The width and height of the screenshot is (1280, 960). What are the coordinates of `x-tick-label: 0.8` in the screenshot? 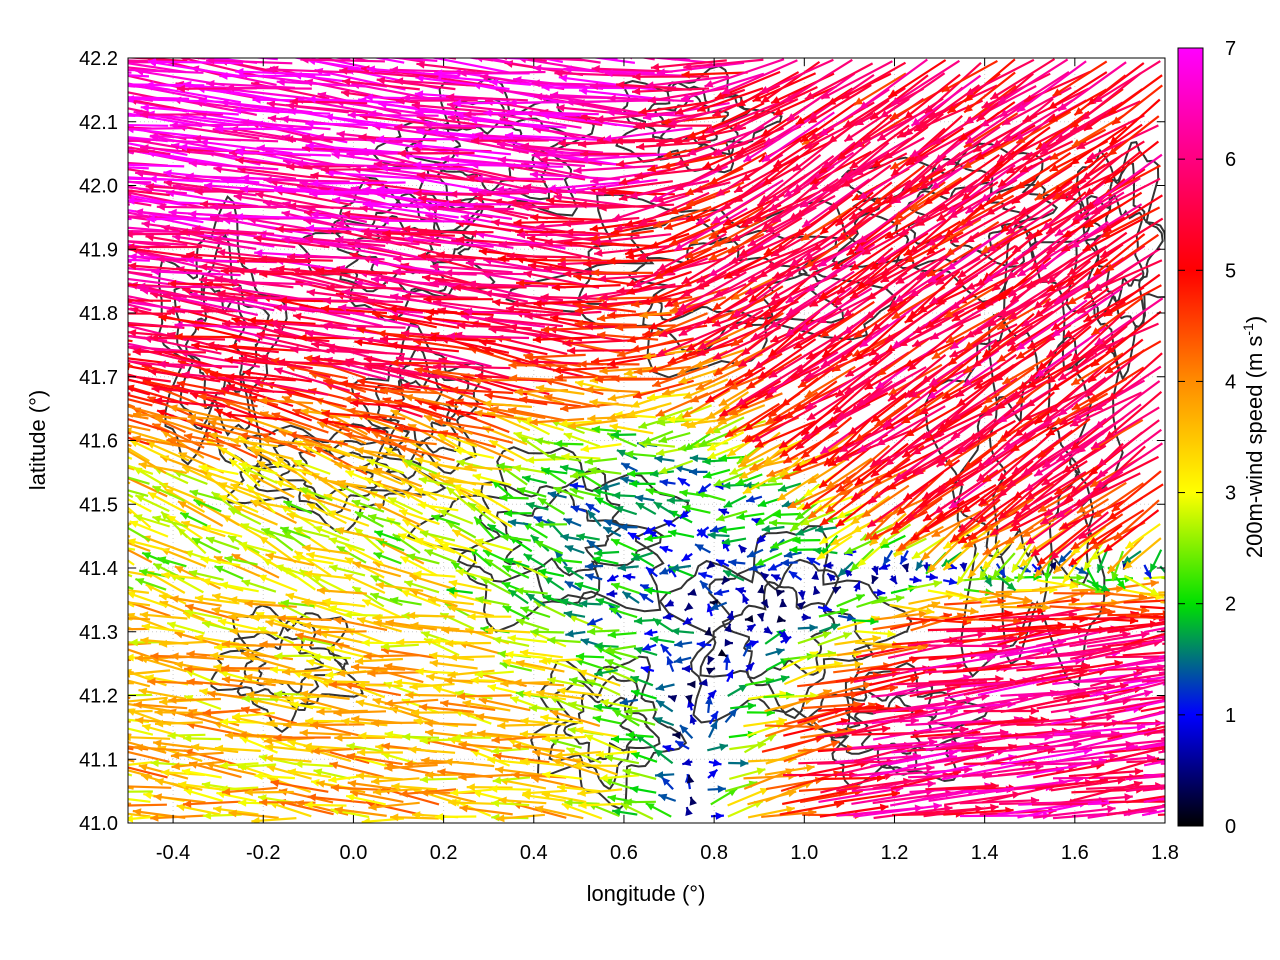 It's located at (714, 853).